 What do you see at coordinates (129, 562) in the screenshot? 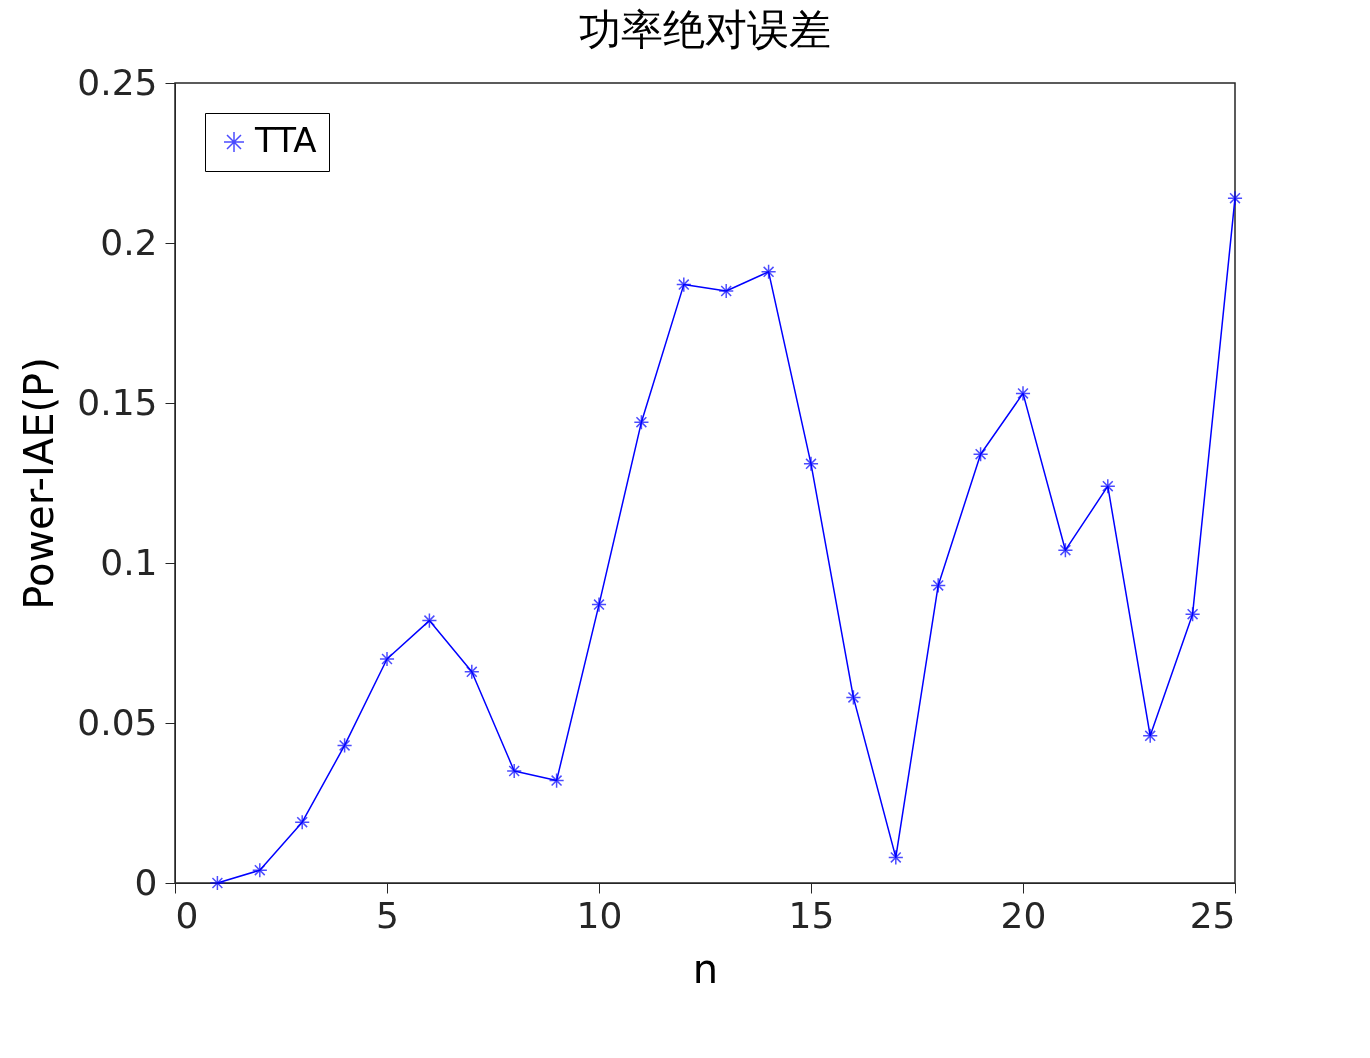
I see `y-tick-label: 0.1` at bounding box center [129, 562].